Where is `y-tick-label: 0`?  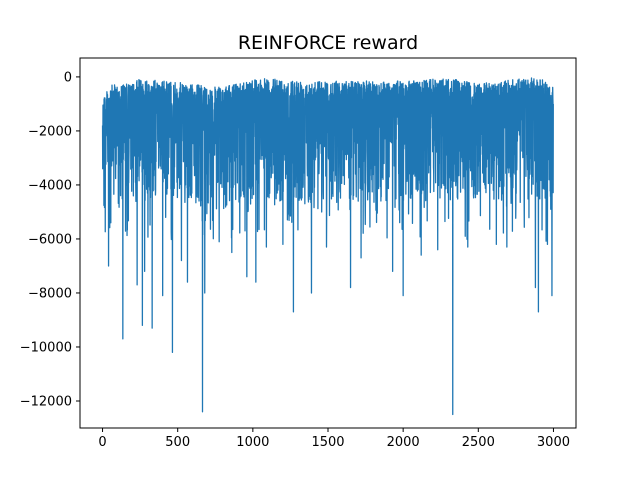
y-tick-label: 0 is located at coordinates (68, 77).